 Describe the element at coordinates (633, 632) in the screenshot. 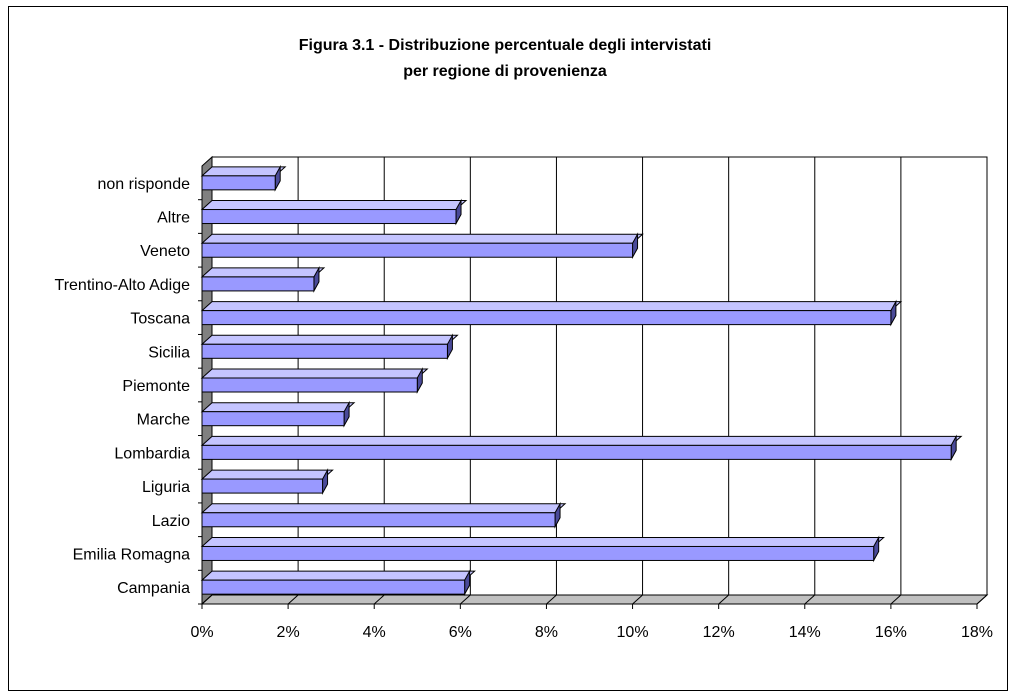

I see `x-tick-label: 10%` at that location.